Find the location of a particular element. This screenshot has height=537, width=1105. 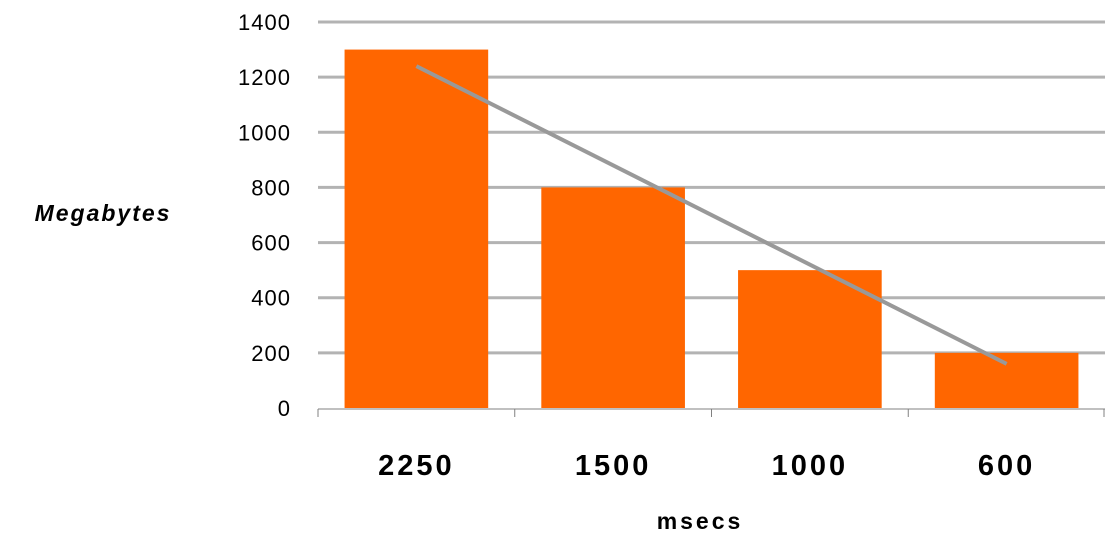

y-axis-label: Megabytes is located at coordinates (103, 213).